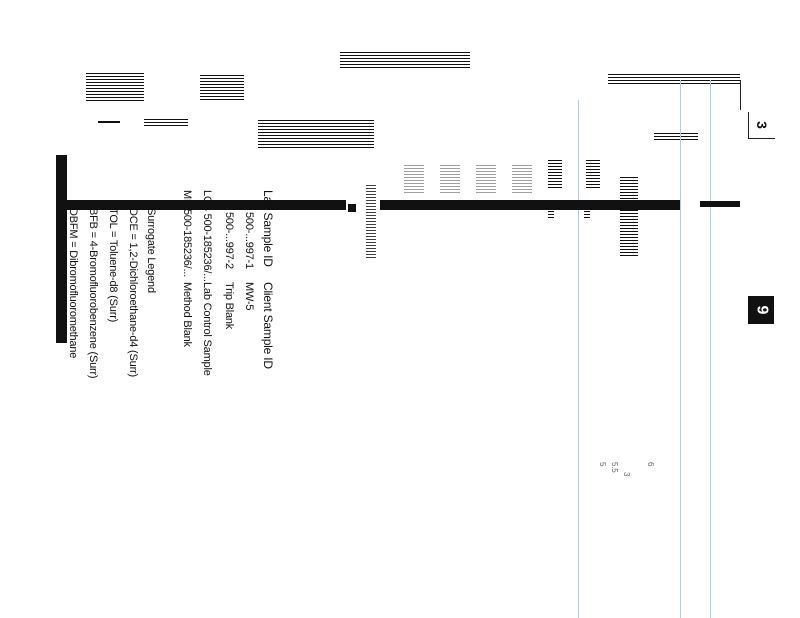  I want to click on page-number: 9, so click(761, 310).